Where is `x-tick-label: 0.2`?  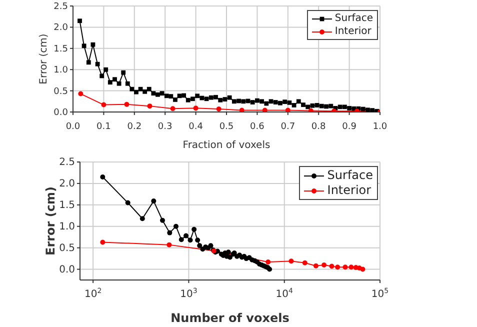
x-tick-label: 0.2 is located at coordinates (134, 127).